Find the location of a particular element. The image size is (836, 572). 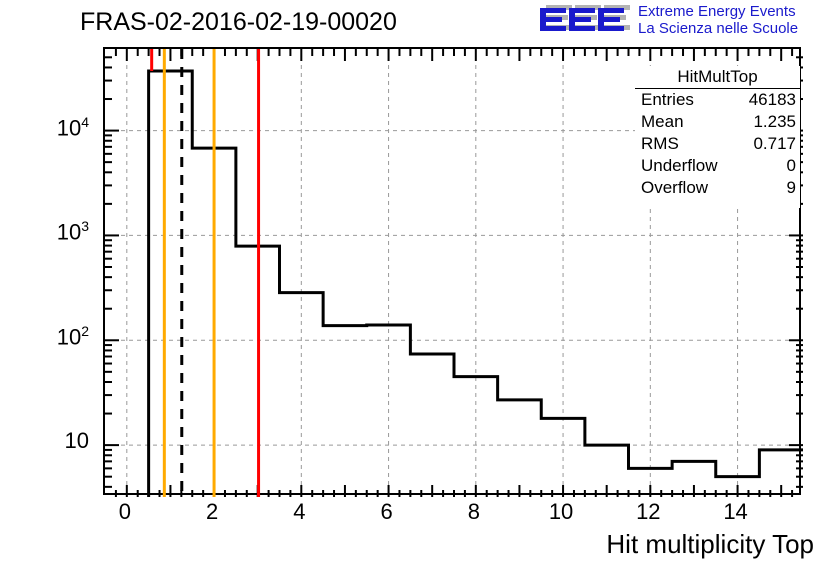

stats-row: Mean 1.235 is located at coordinates (717, 122).